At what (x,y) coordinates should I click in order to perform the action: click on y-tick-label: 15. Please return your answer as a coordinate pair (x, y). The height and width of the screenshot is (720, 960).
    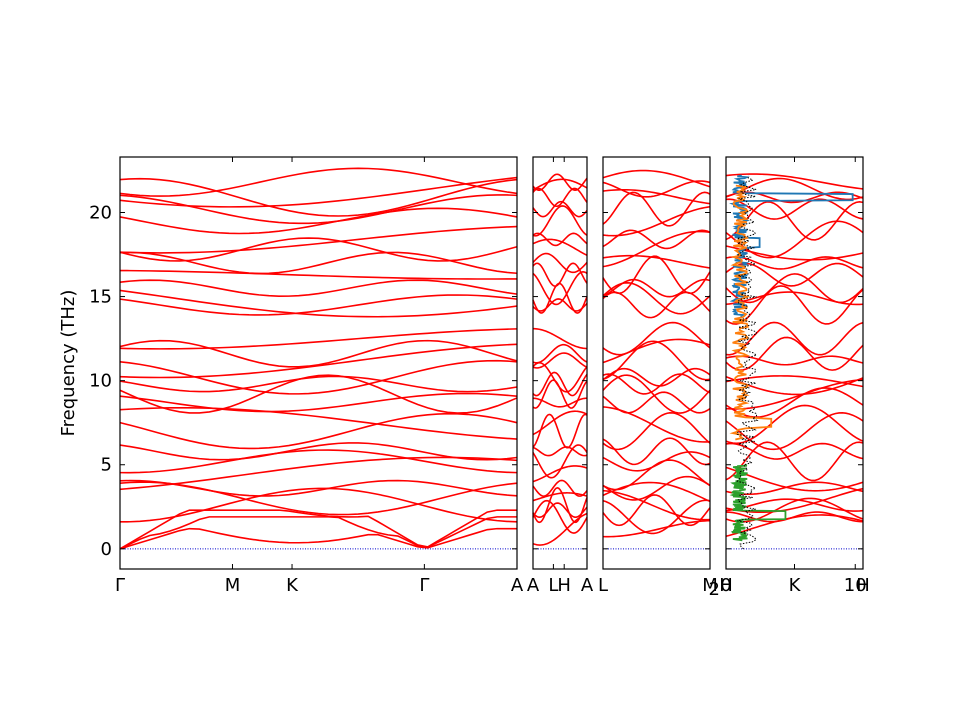
    Looking at the image, I should click on (100, 297).